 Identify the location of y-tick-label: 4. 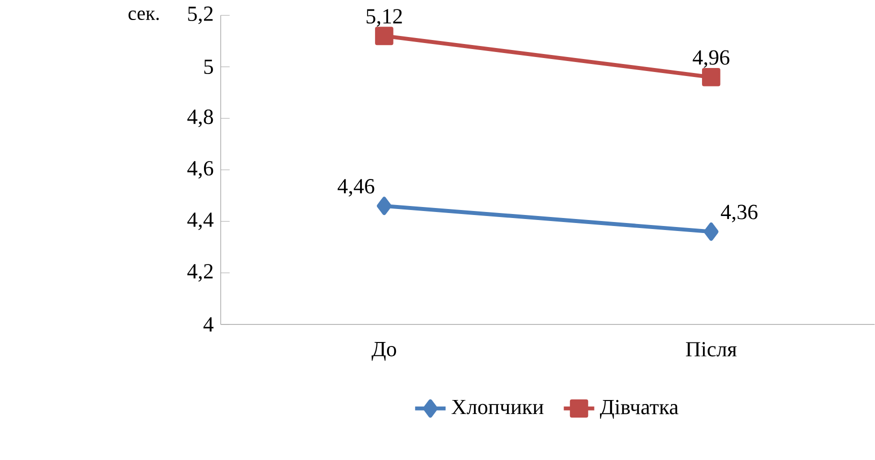
(208, 325).